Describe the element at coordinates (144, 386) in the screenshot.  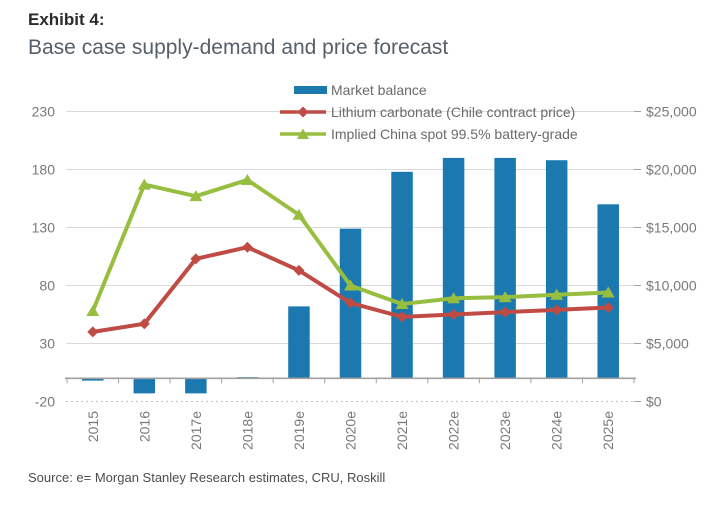
I see `bar-2016` at that location.